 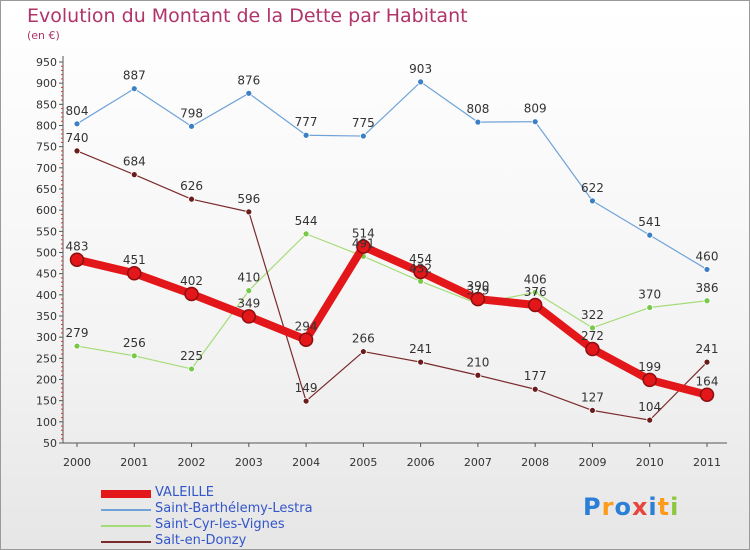 What do you see at coordinates (306, 462) in the screenshot?
I see `x-tick-label: 2004` at bounding box center [306, 462].